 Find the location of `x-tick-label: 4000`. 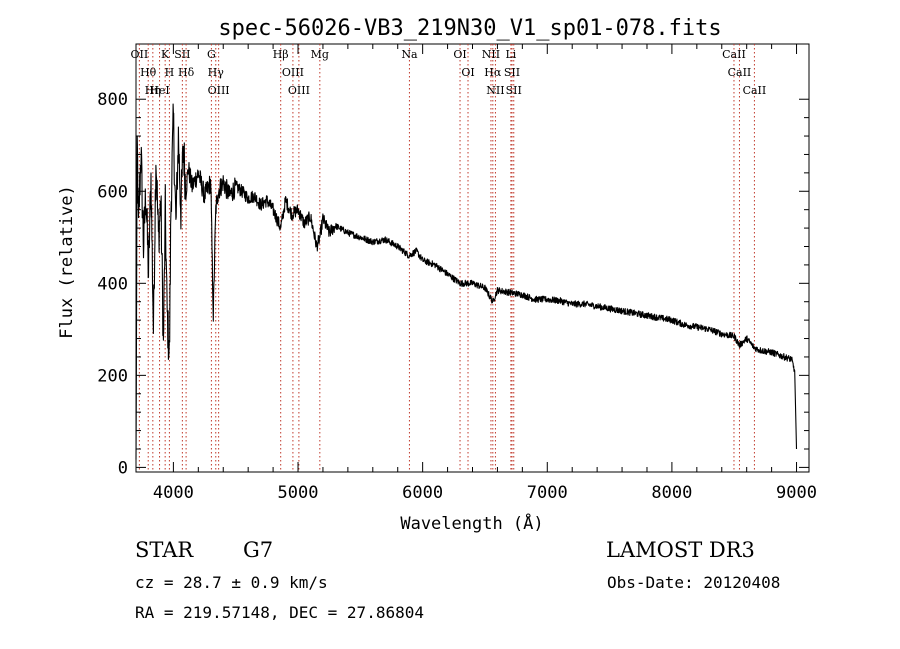

x-tick-label: 4000 is located at coordinates (173, 493).